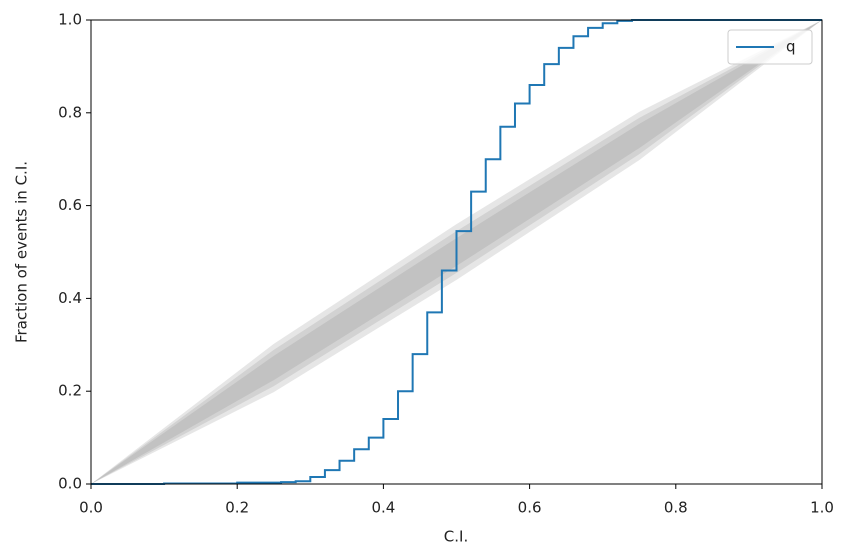 The height and width of the screenshot is (558, 844). Describe the element at coordinates (383, 508) in the screenshot. I see `x-tick-label: 0.4` at that location.